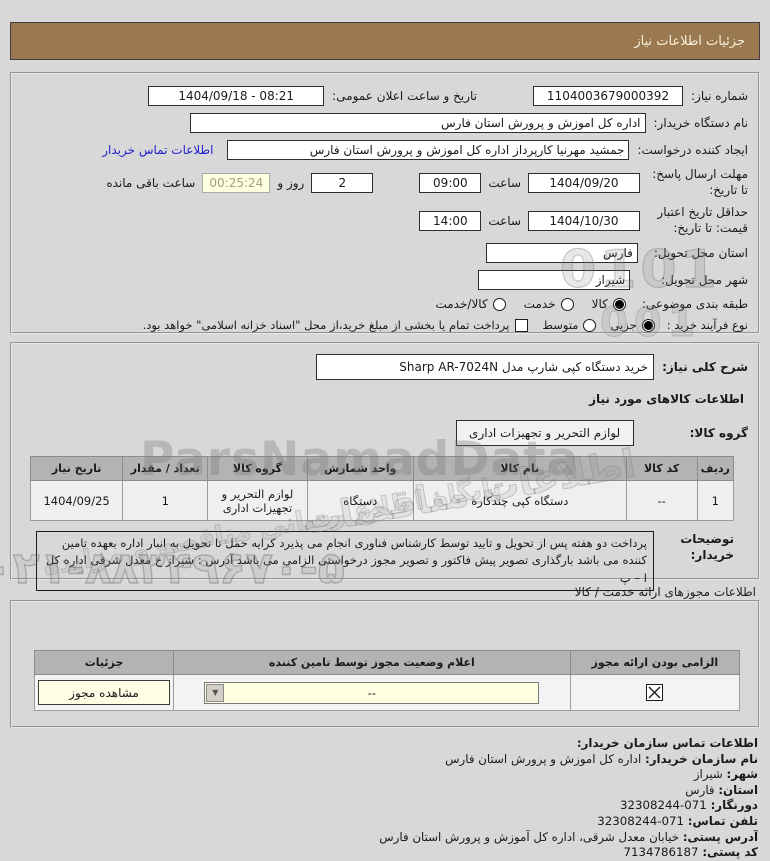  I want to click on permit-status-cell: -- ▼, so click(372, 692).